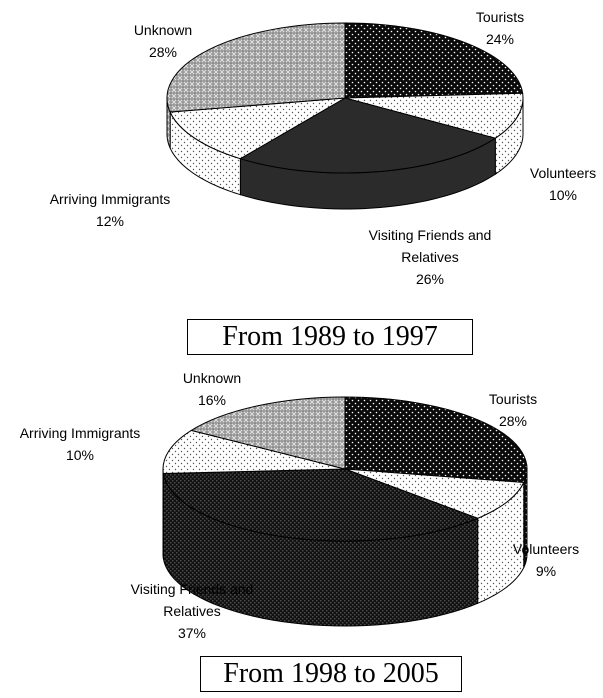 The height and width of the screenshot is (698, 603). What do you see at coordinates (563, 184) in the screenshot?
I see `pie-1-label-1: Volunteers 10%` at bounding box center [563, 184].